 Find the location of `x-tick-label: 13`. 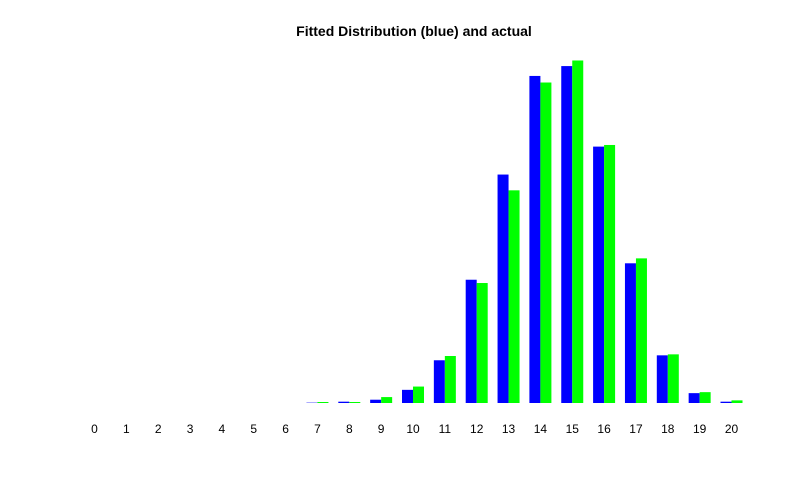

x-tick-label: 13 is located at coordinates (509, 429).